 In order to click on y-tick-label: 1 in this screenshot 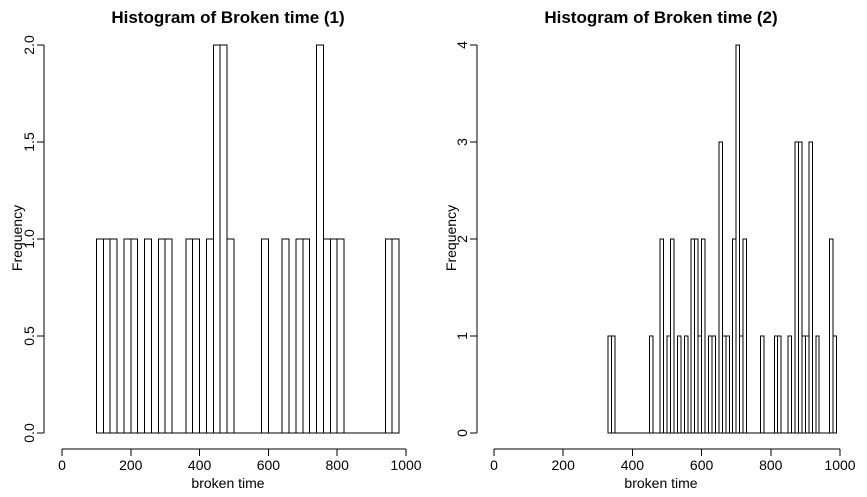, I will do `click(462, 336)`.